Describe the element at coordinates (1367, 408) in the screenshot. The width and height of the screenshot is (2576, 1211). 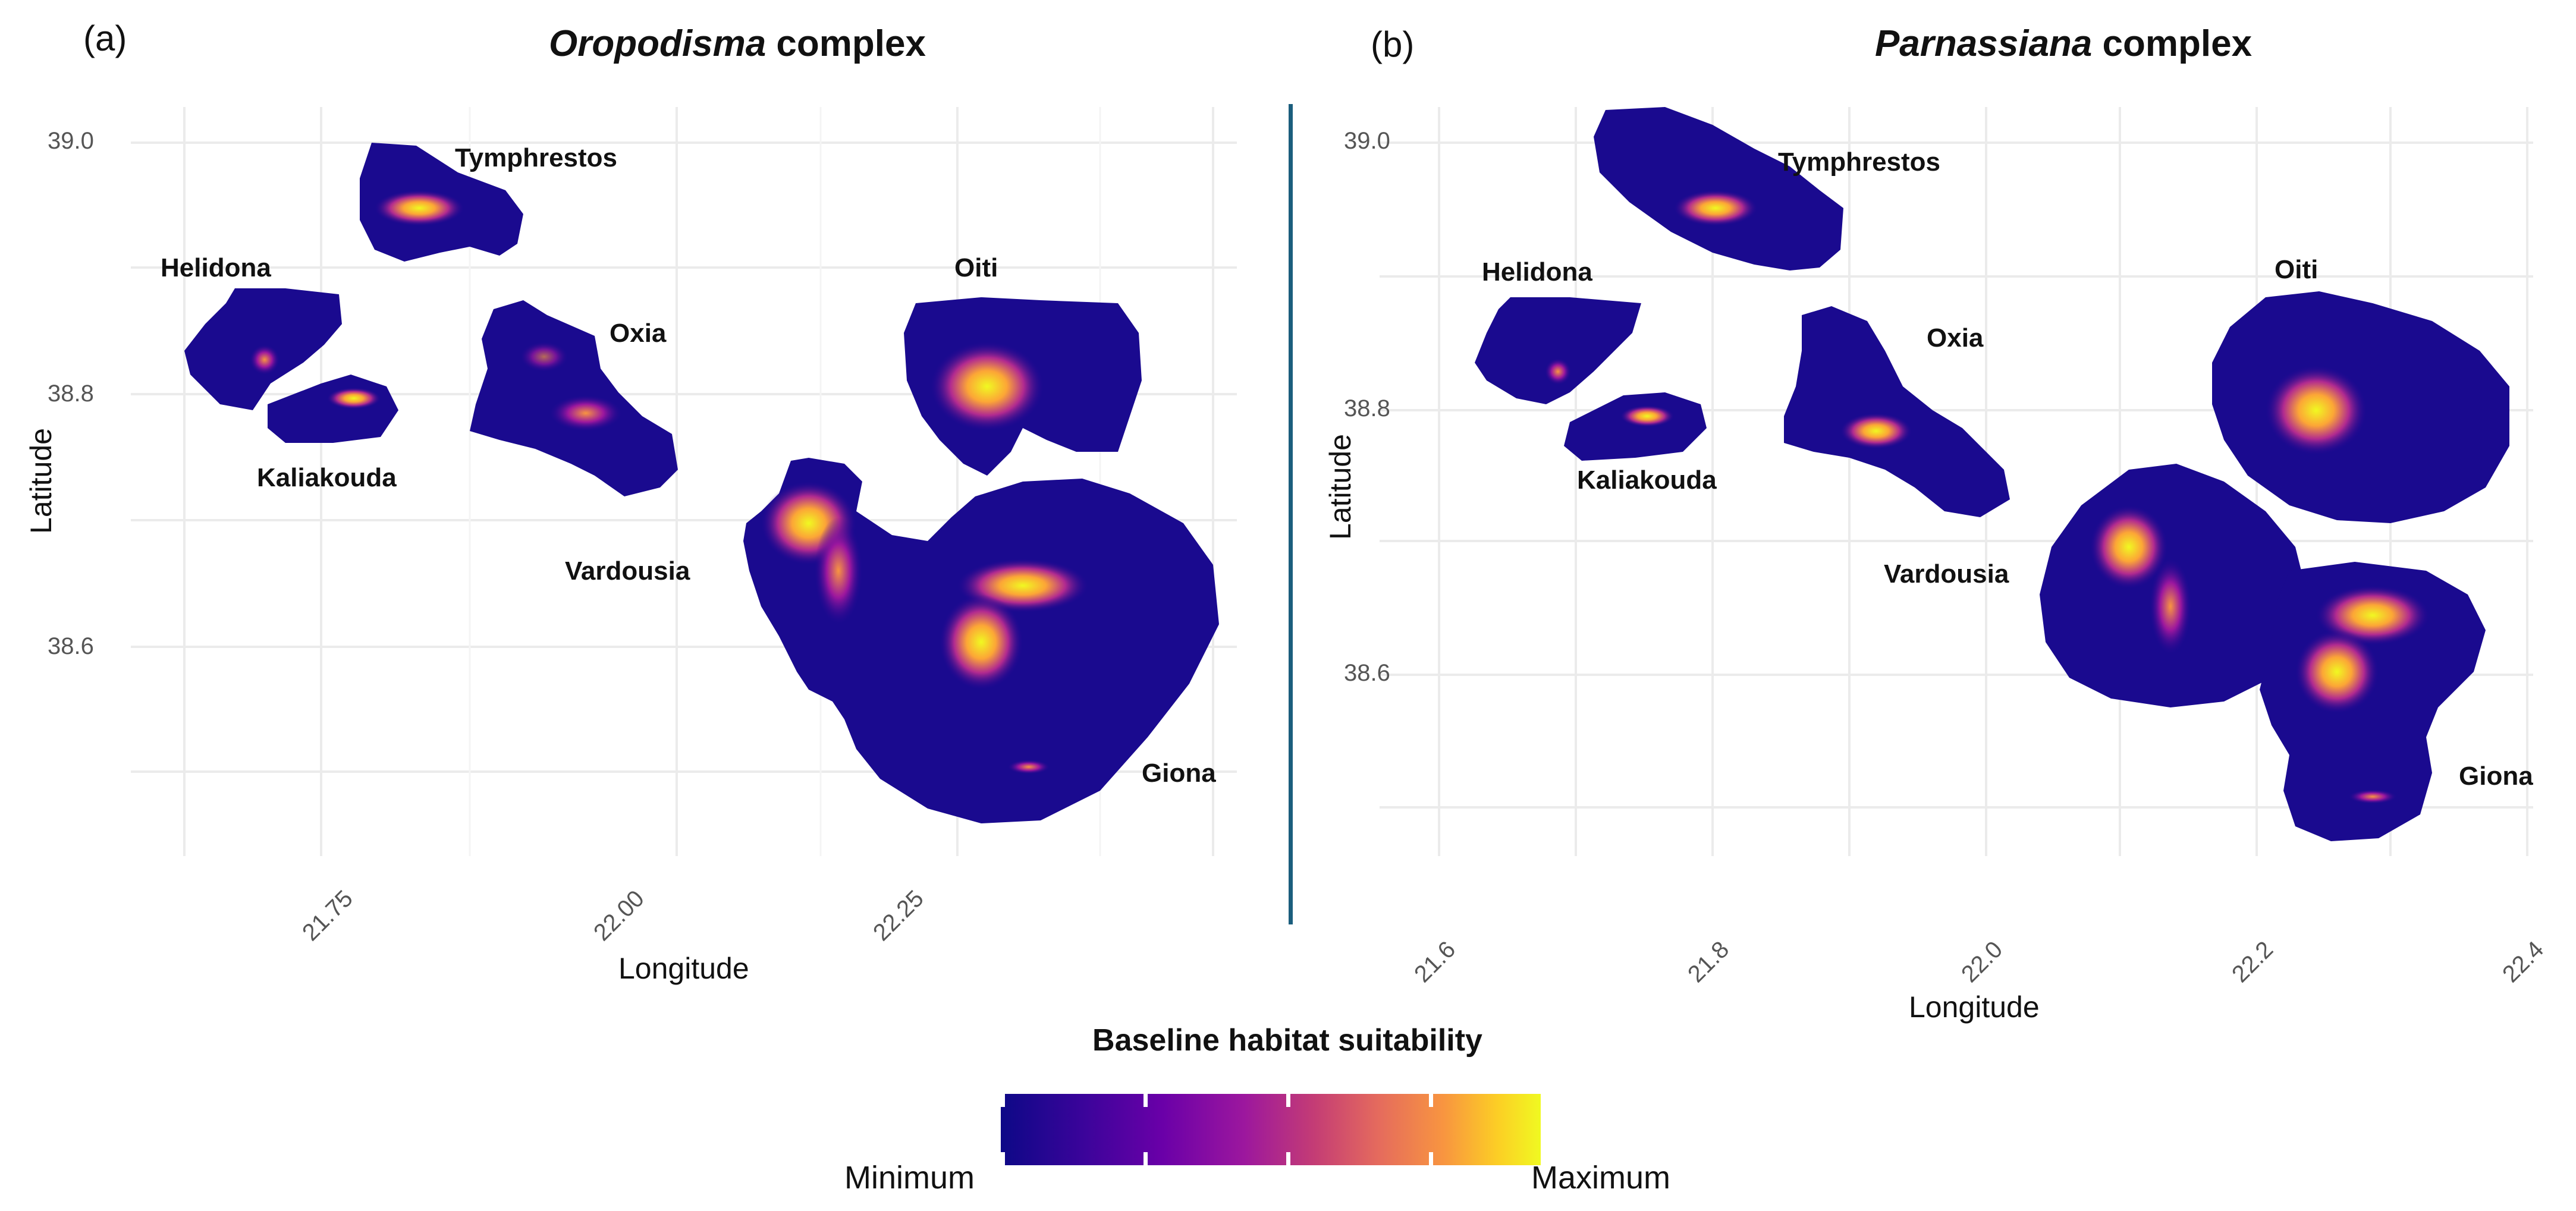
I see `panel-b-ytick-388: 38.8` at that location.